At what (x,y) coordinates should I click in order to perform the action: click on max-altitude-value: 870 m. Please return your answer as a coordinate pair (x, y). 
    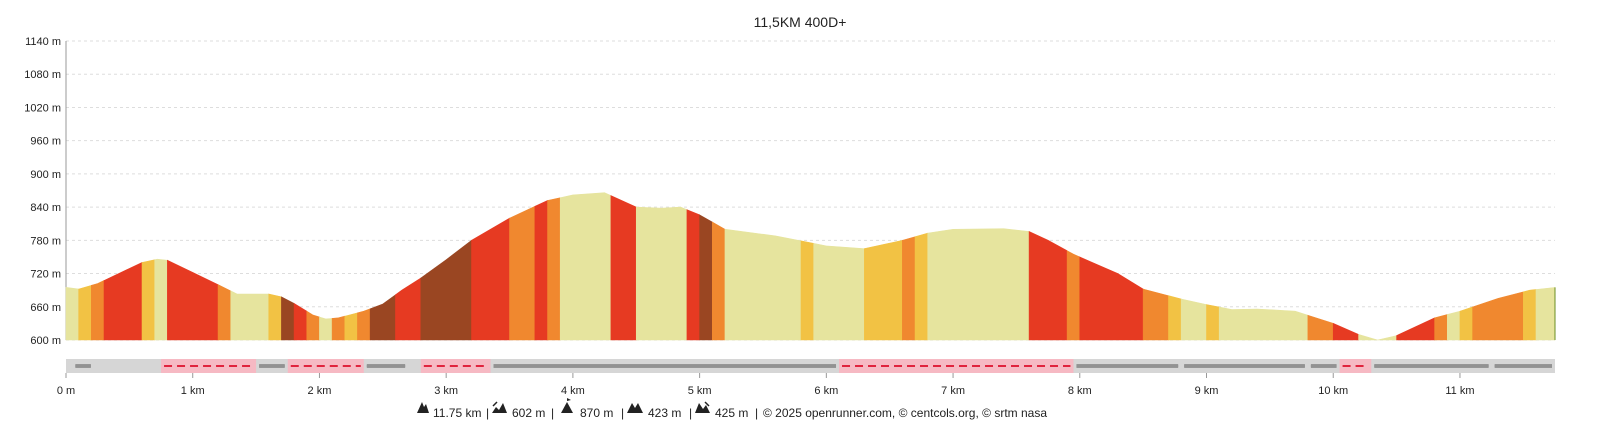
    Looking at the image, I should click on (596, 413).